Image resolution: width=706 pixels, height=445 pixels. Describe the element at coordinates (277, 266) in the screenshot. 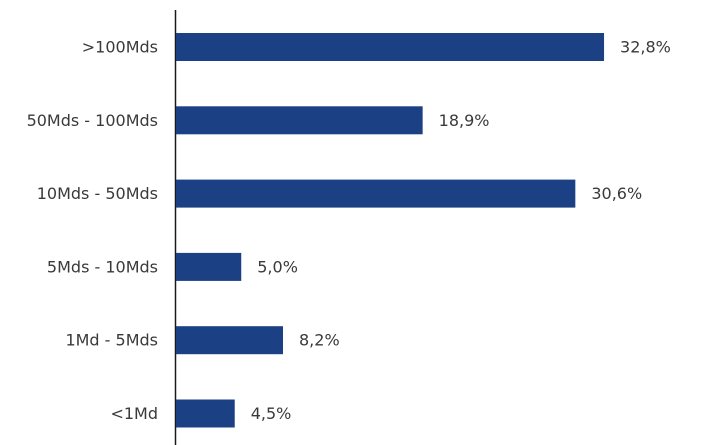

I see `value-label: 5,0%` at that location.